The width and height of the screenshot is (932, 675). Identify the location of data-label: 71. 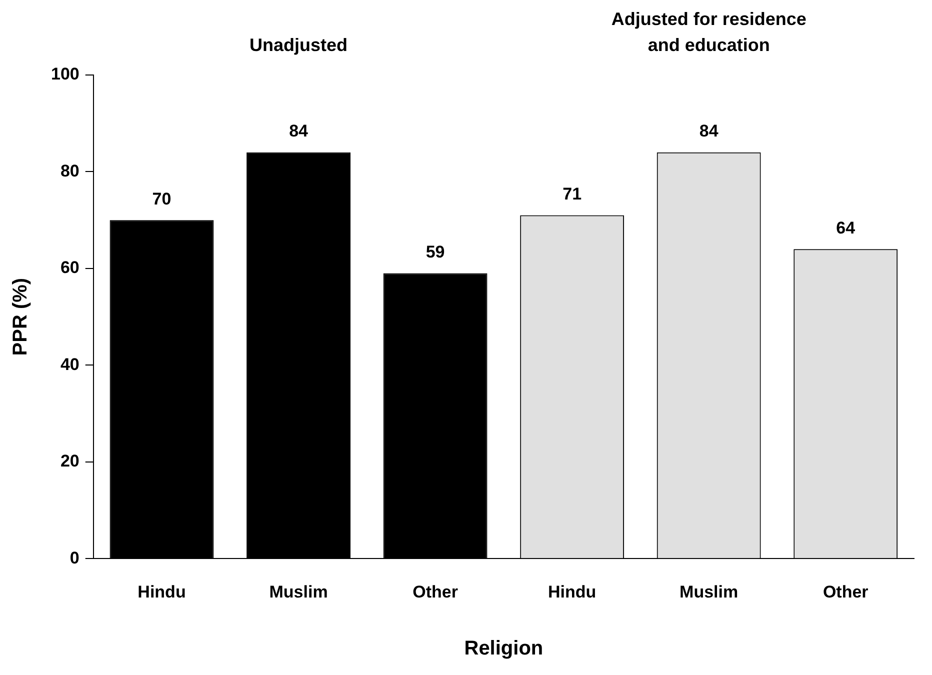
(572, 194).